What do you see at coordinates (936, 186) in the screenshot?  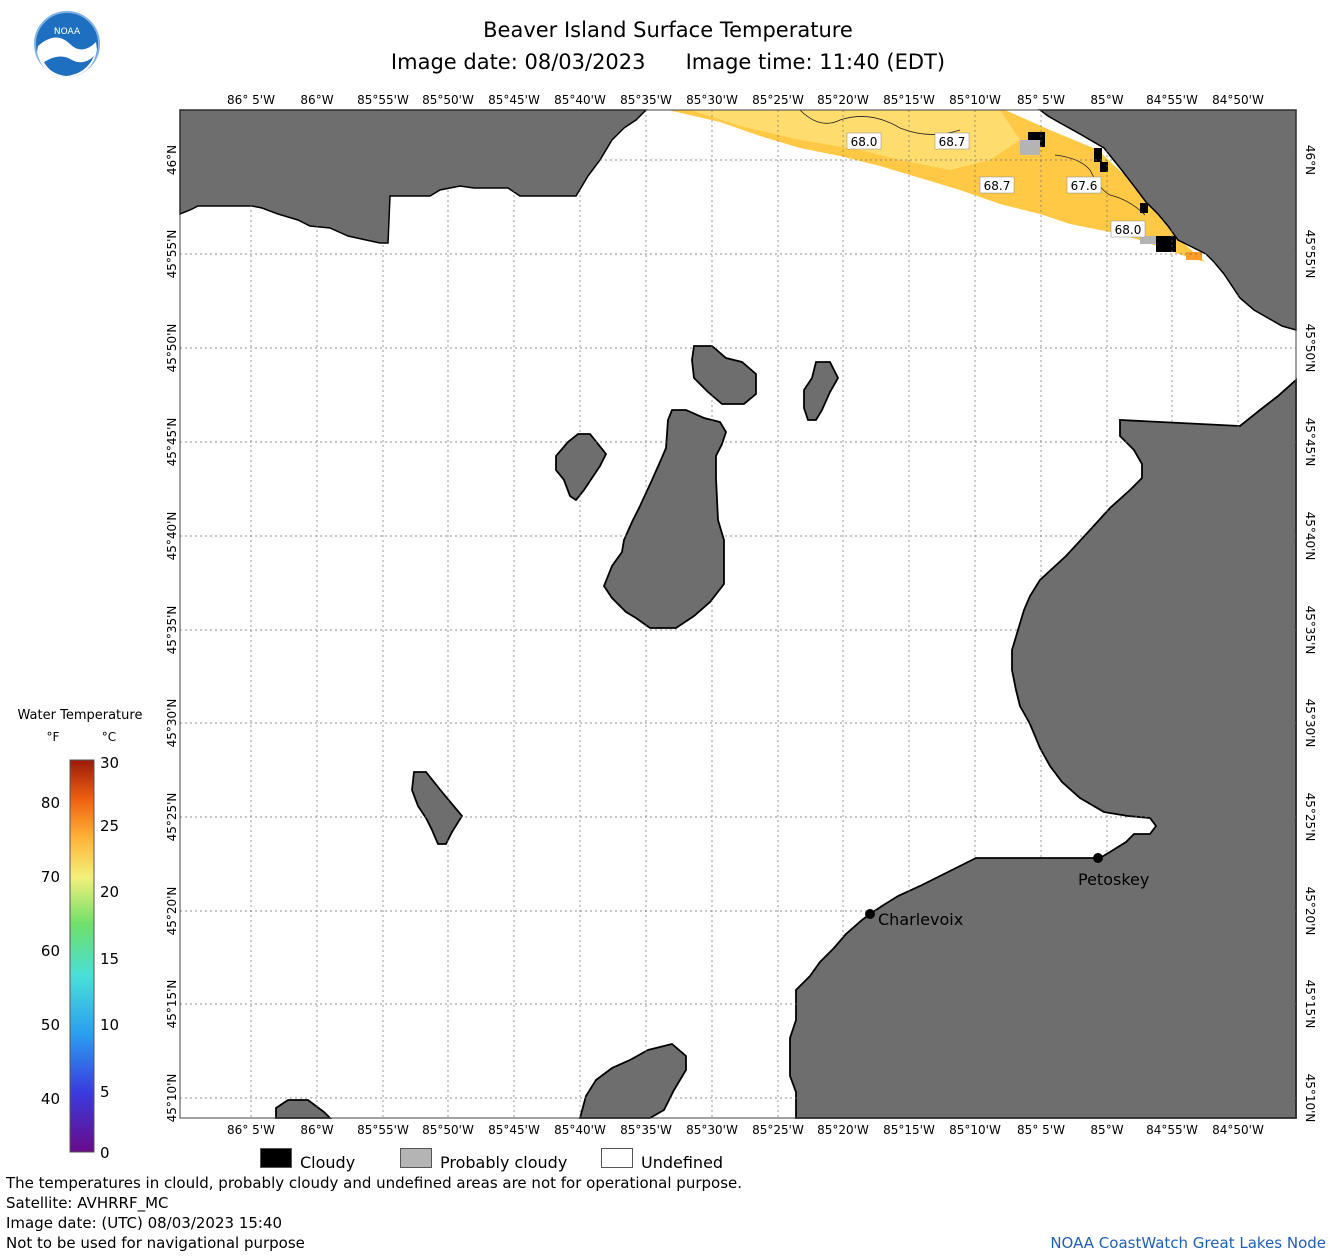 I see `water-temperature-area` at bounding box center [936, 186].